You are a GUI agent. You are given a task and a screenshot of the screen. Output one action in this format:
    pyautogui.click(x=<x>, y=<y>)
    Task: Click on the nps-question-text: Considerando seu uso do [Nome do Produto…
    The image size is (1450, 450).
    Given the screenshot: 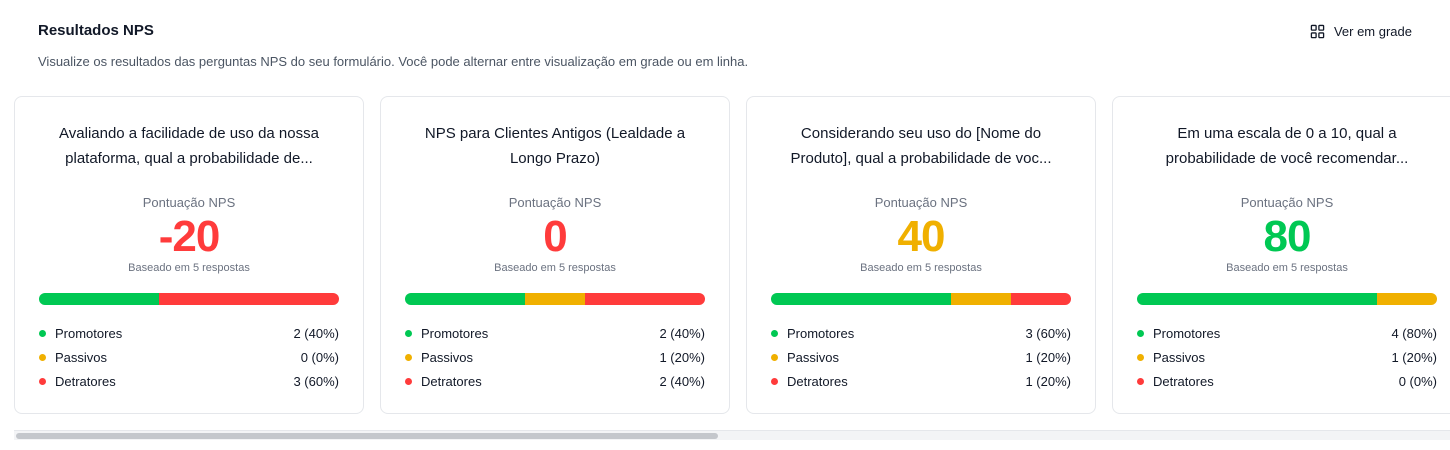 What is the action you would take?
    pyautogui.click(x=921, y=146)
    